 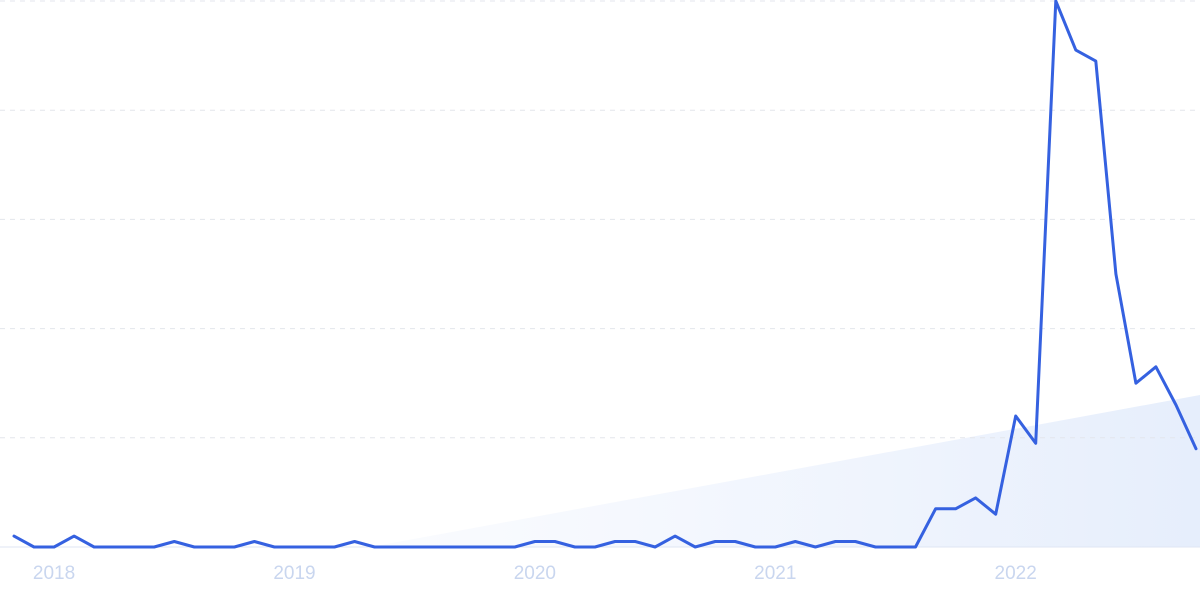 What do you see at coordinates (294, 573) in the screenshot?
I see `x-tick-label: 2019` at bounding box center [294, 573].